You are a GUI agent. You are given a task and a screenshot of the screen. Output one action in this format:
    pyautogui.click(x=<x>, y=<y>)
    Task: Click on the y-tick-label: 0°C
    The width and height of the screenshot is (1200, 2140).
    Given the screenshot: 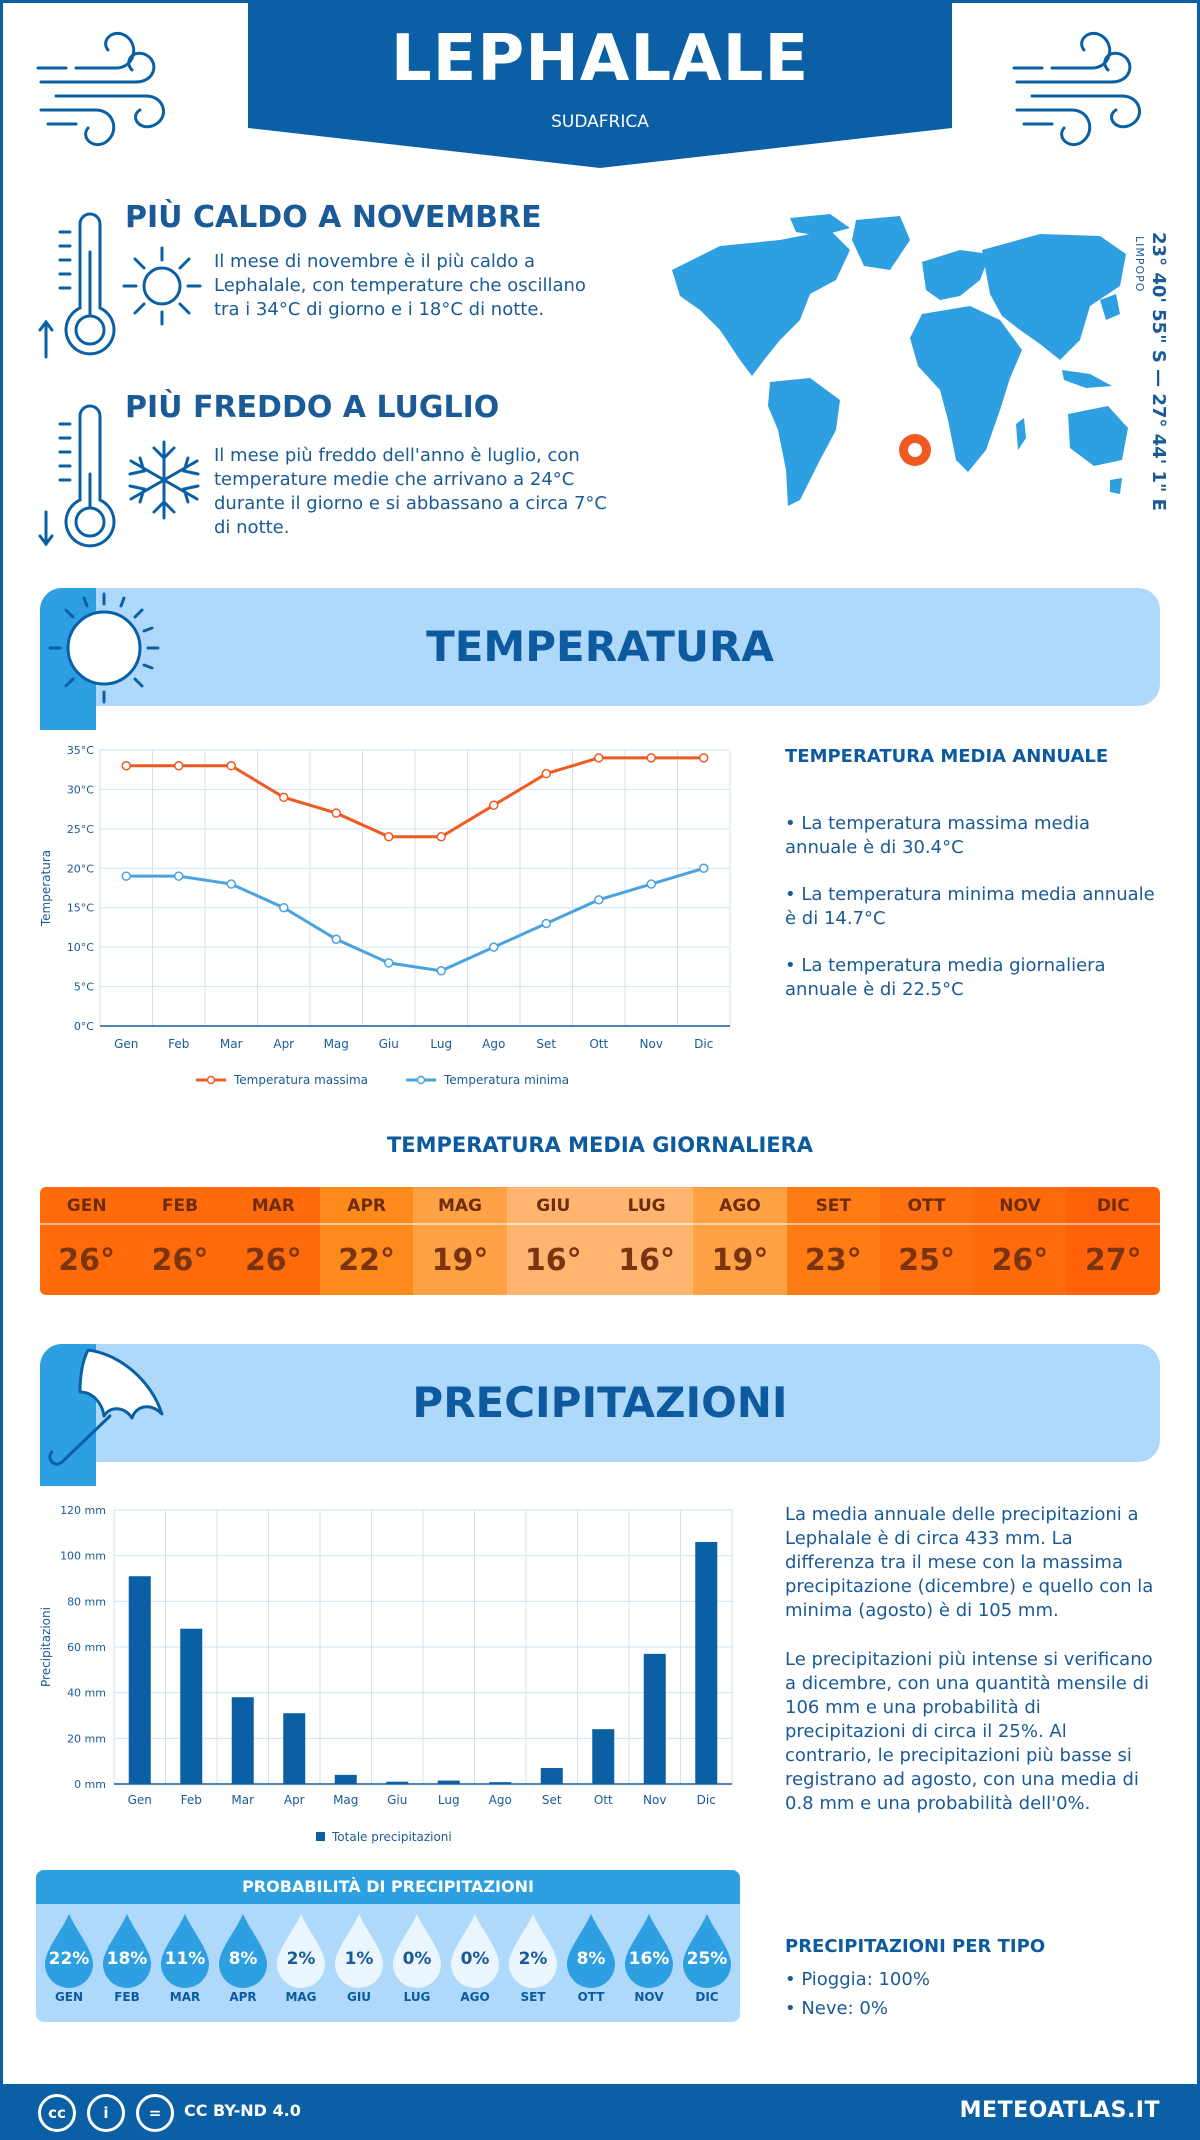 What is the action you would take?
    pyautogui.click(x=84, y=1026)
    